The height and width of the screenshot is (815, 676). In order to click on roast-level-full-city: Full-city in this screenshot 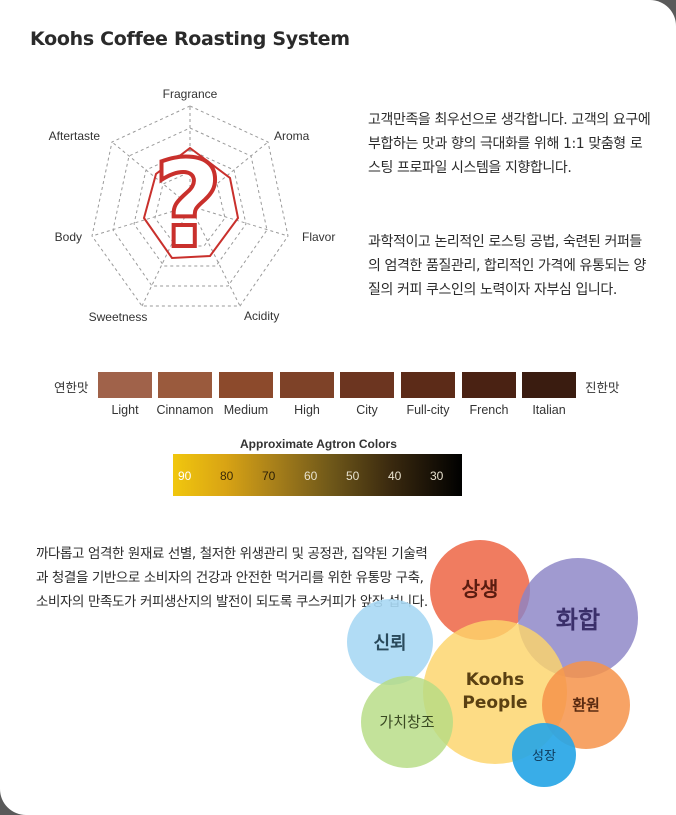, I will do `click(428, 410)`.